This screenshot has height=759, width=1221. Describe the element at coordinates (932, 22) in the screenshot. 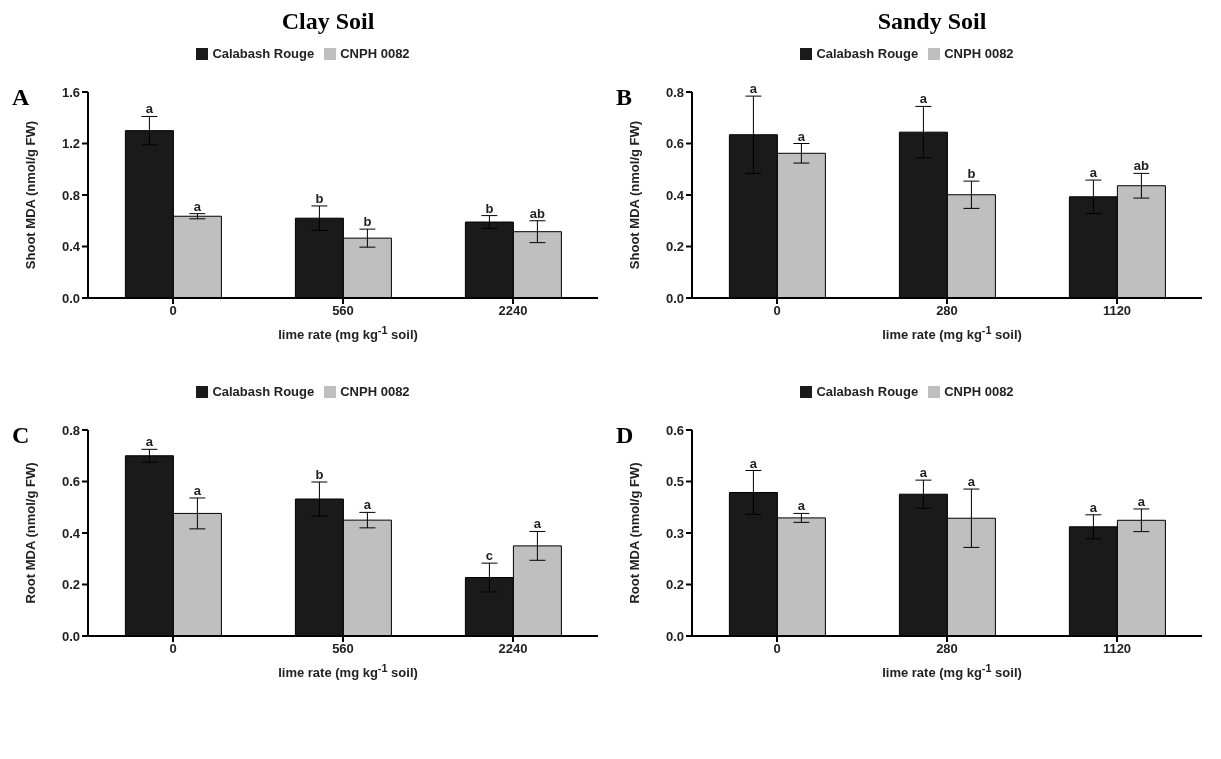

I see `chart-title: Sandy Soil` at that location.